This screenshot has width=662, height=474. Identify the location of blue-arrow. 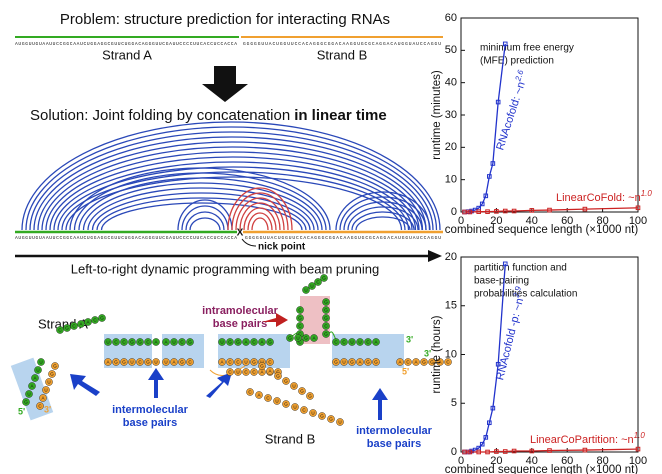
(156, 383).